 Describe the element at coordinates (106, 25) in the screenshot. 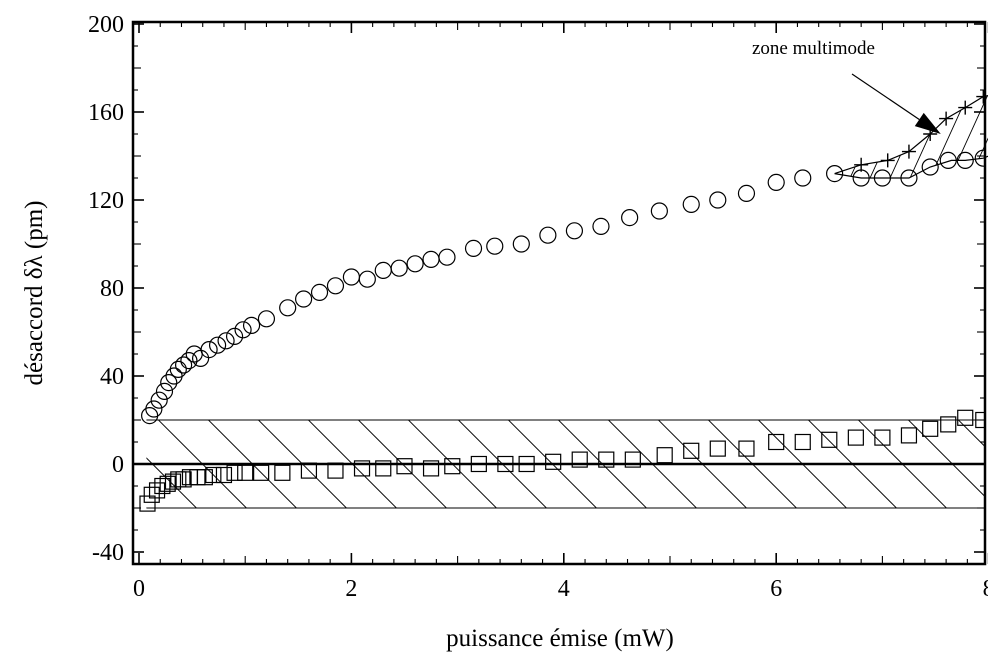

I see `y-tick-label: 200` at that location.